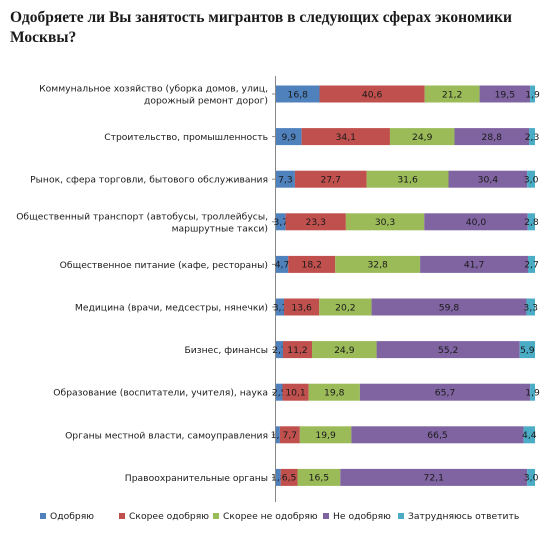 The height and width of the screenshot is (549, 557). I want to click on data-label: 13,6, so click(301, 307).